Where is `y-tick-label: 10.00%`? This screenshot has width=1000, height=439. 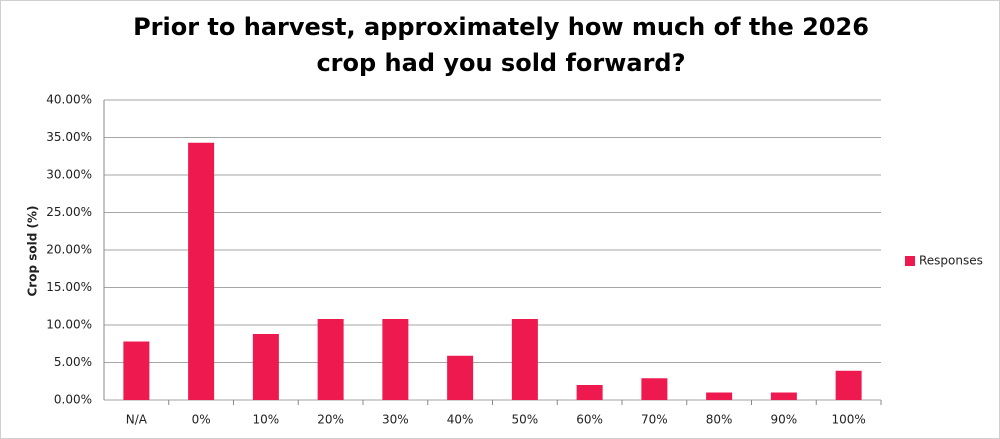 y-tick-label: 10.00% is located at coordinates (69, 325).